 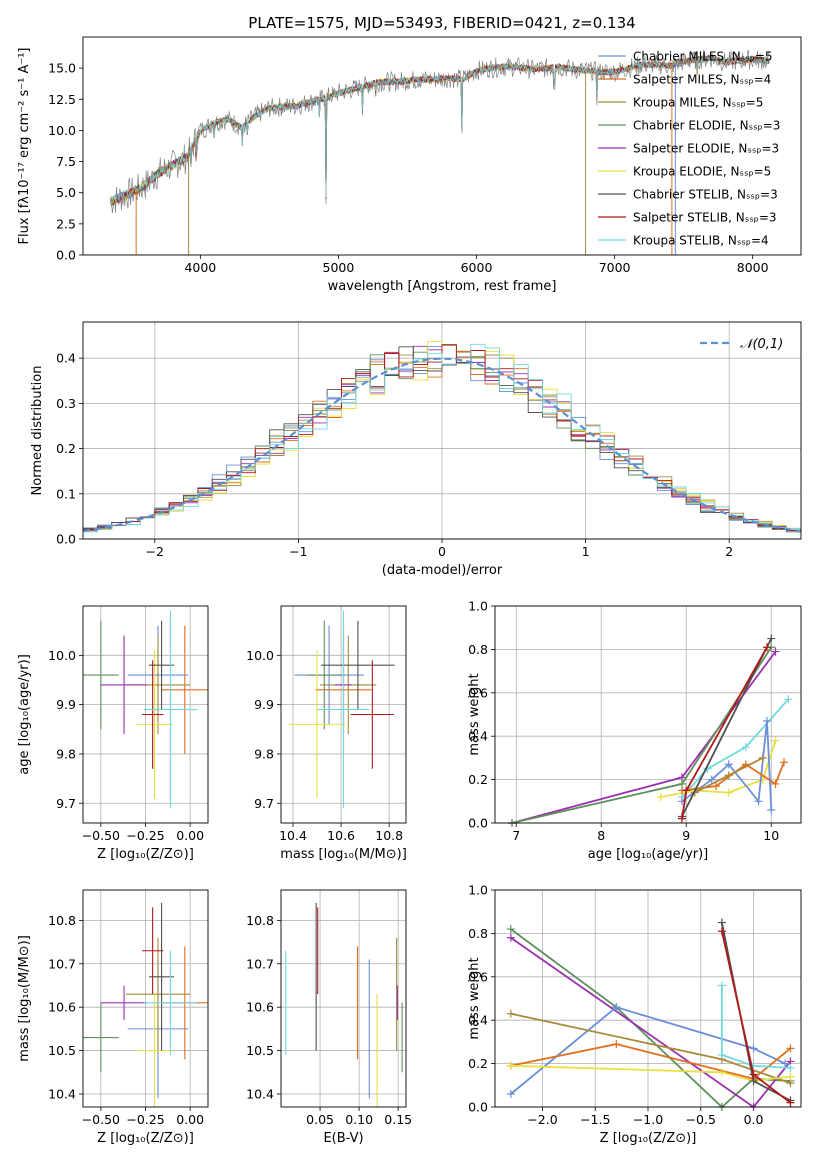 What do you see at coordinates (145, 998) in the screenshot?
I see `grid-lines` at bounding box center [145, 998].